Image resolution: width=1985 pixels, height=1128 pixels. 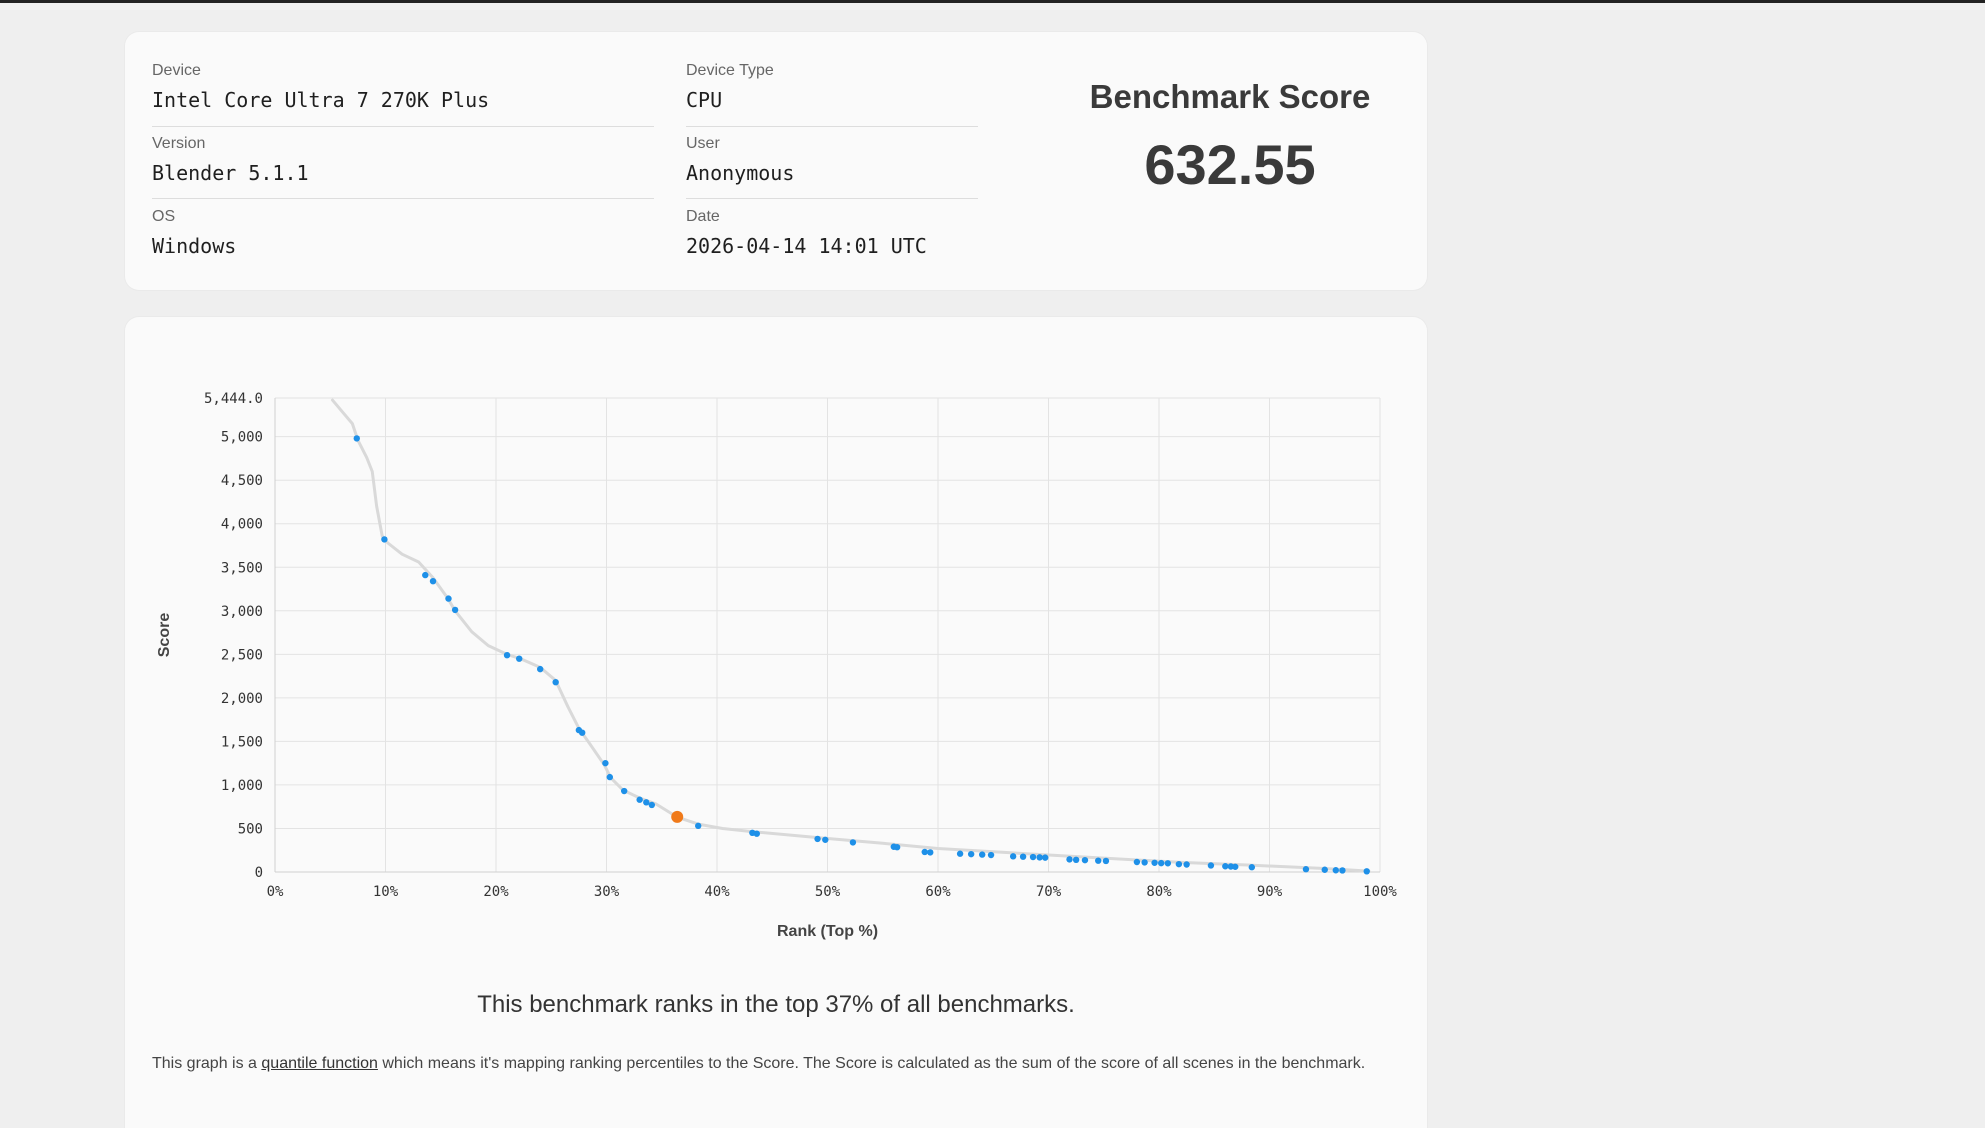 I want to click on version-label: Version, so click(x=179, y=143).